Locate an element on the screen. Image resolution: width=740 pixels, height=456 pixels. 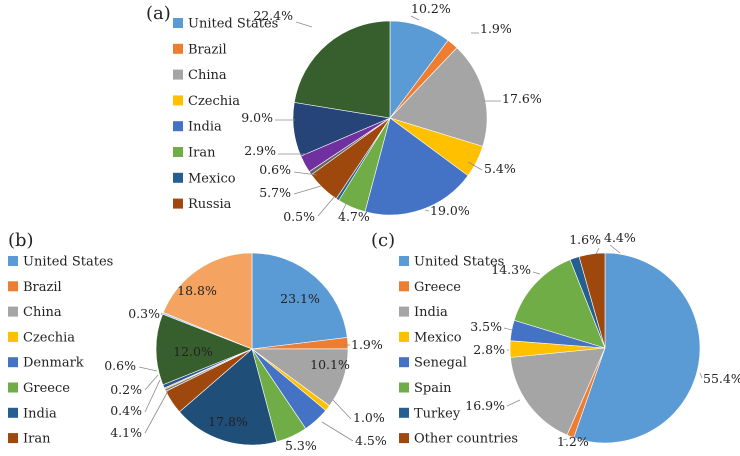
data-label: 5.4% is located at coordinates (500, 168).